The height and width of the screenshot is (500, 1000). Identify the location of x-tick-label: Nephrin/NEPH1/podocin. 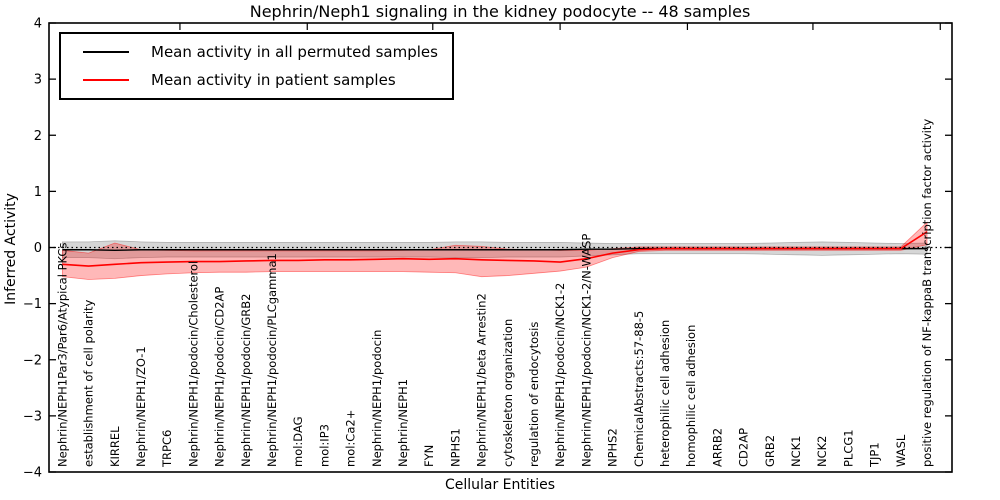
(377, 398).